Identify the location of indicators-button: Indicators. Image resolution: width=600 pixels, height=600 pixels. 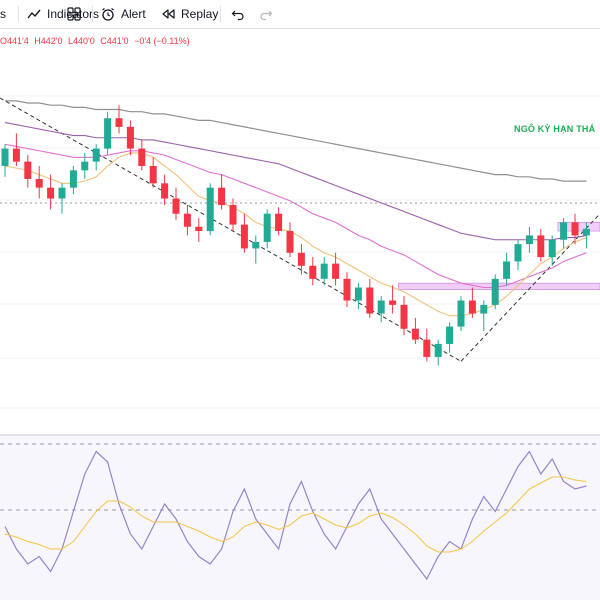
(62, 14).